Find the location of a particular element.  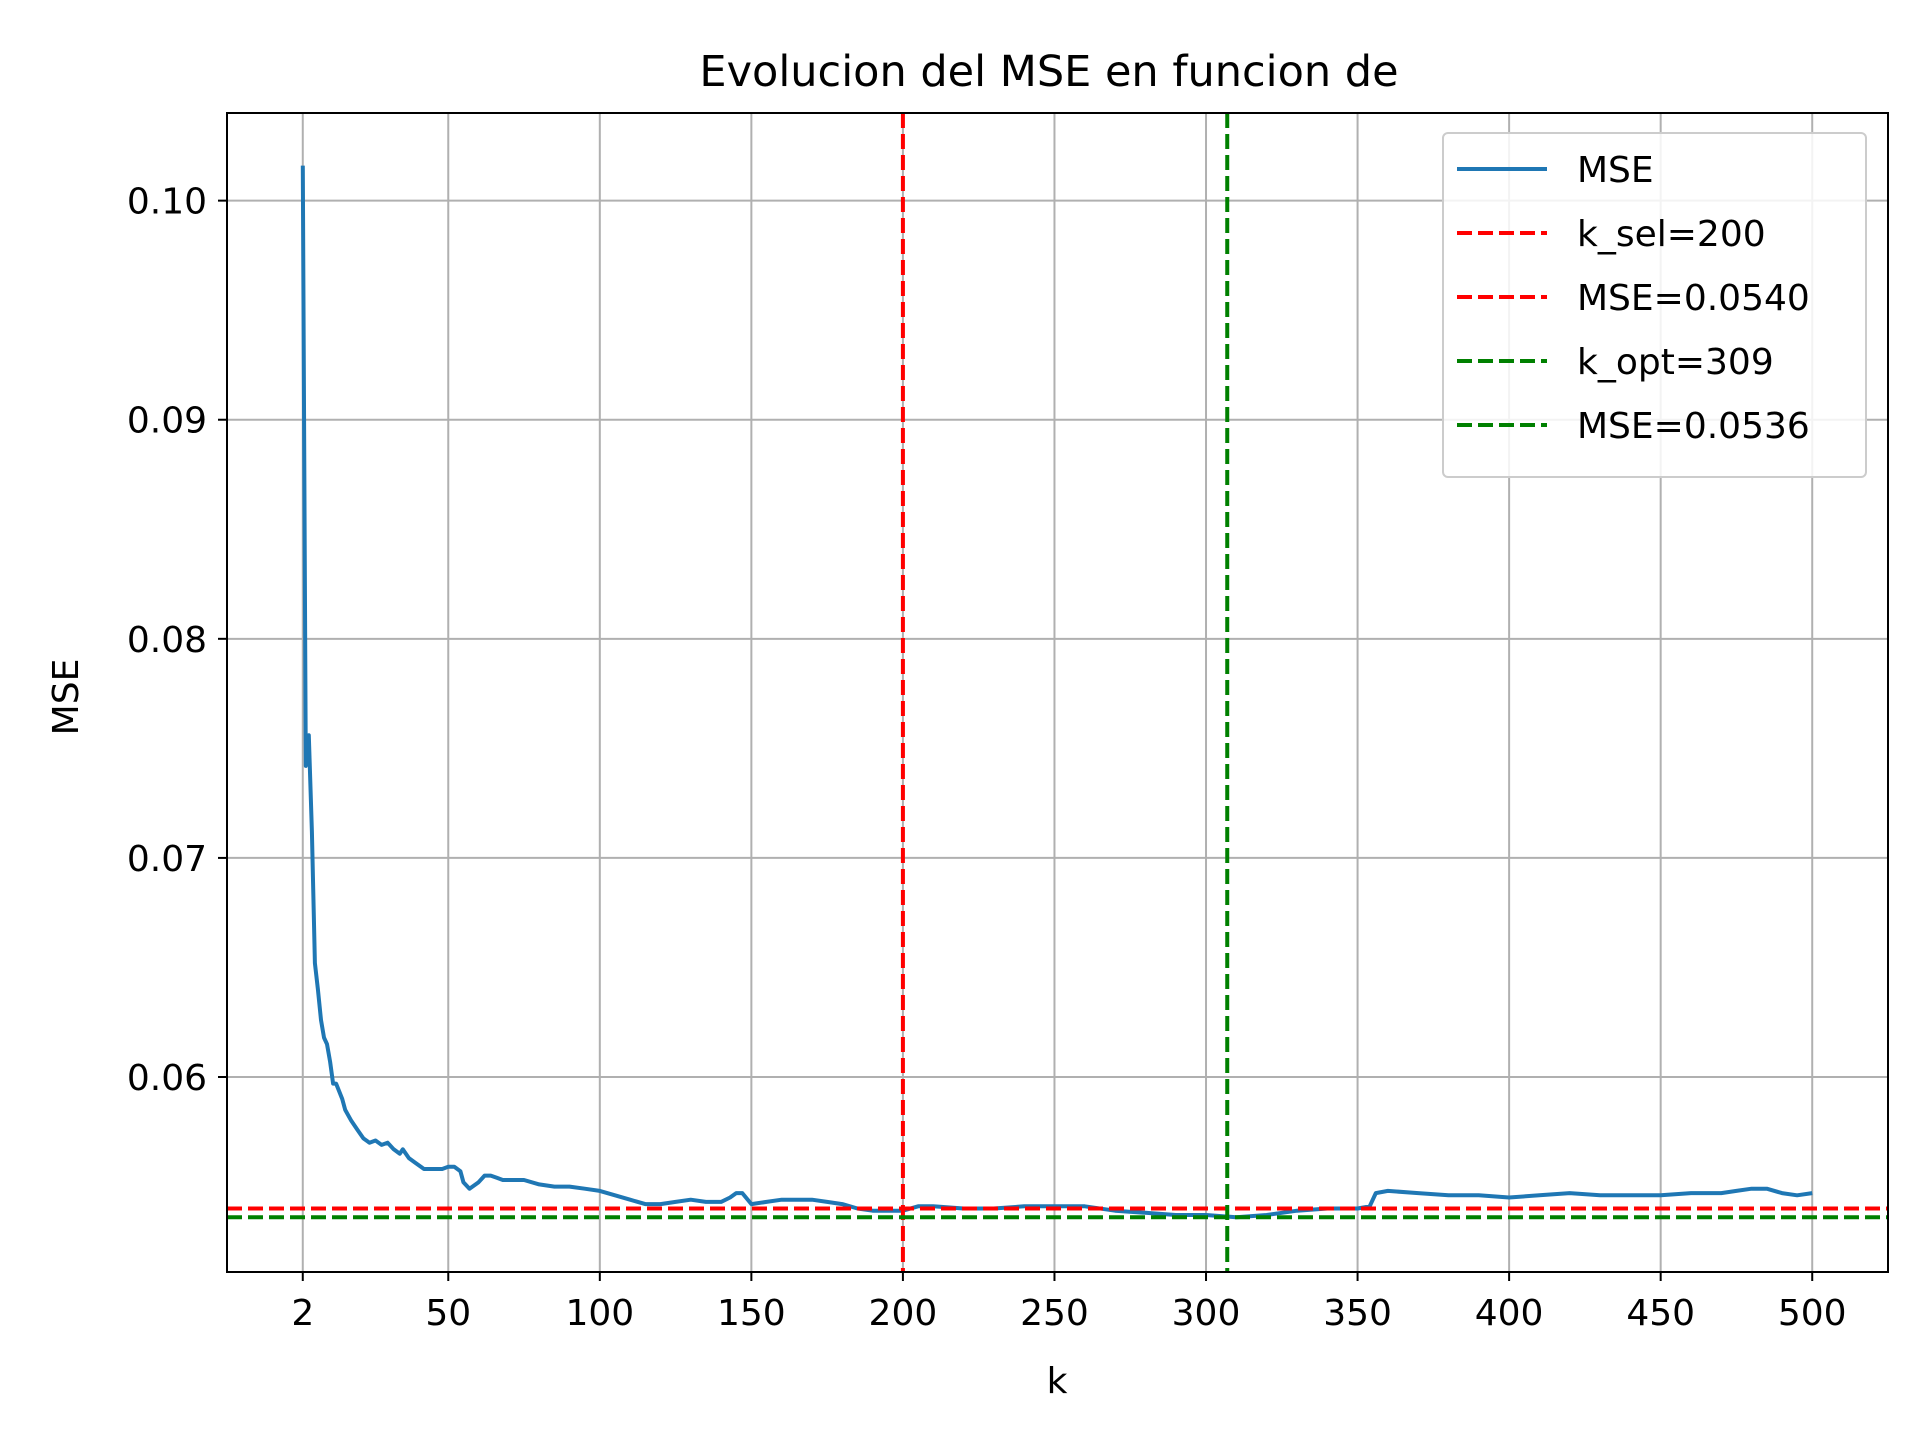

y-tick-label: 0.07 is located at coordinates (167, 859).